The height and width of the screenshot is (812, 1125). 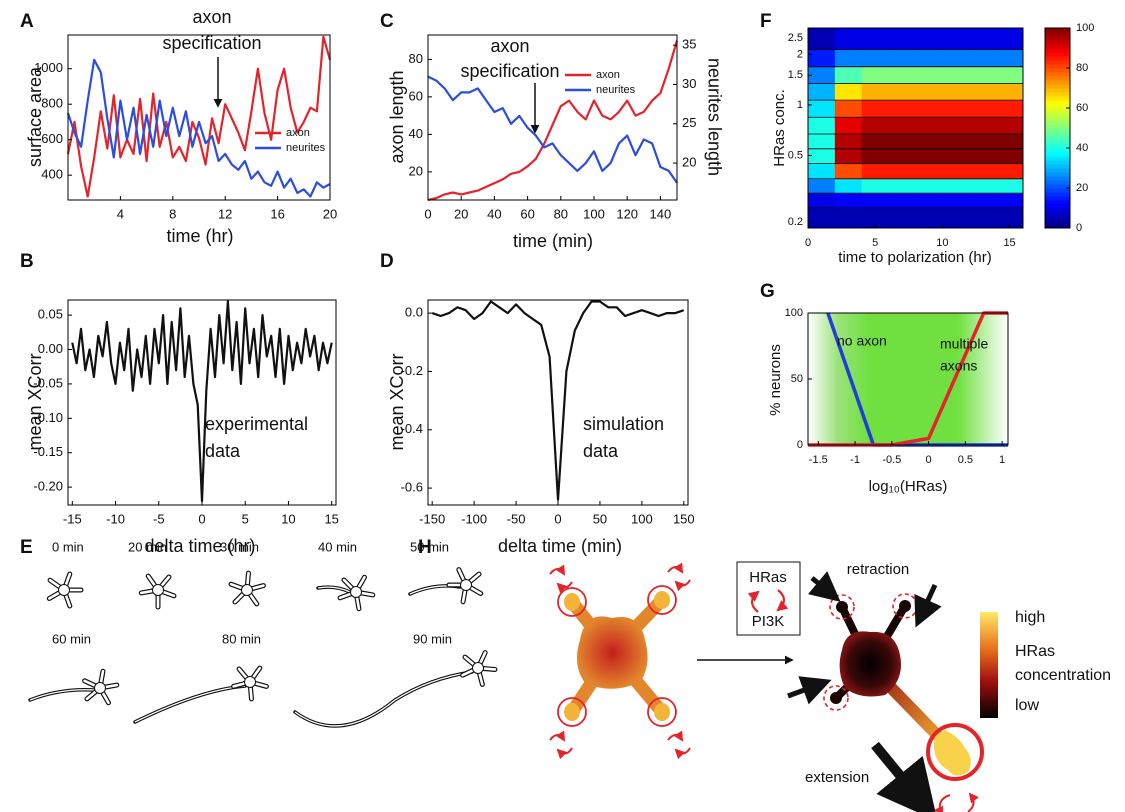 I want to click on y-tick-label: 2, so click(x=800, y=54).